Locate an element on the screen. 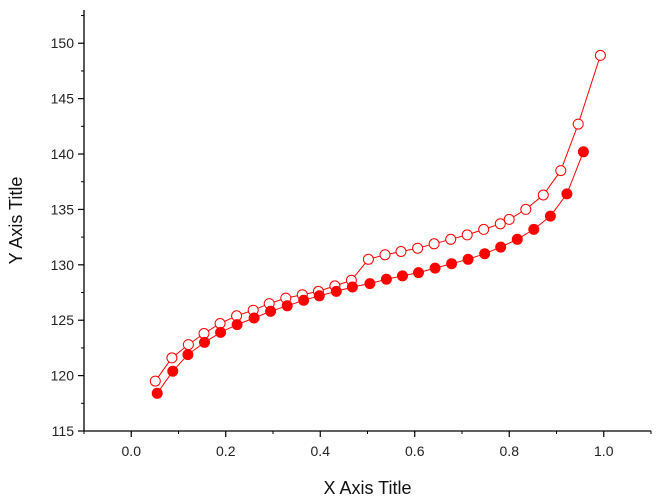  y-tick-label: 150 is located at coordinates (63, 43).